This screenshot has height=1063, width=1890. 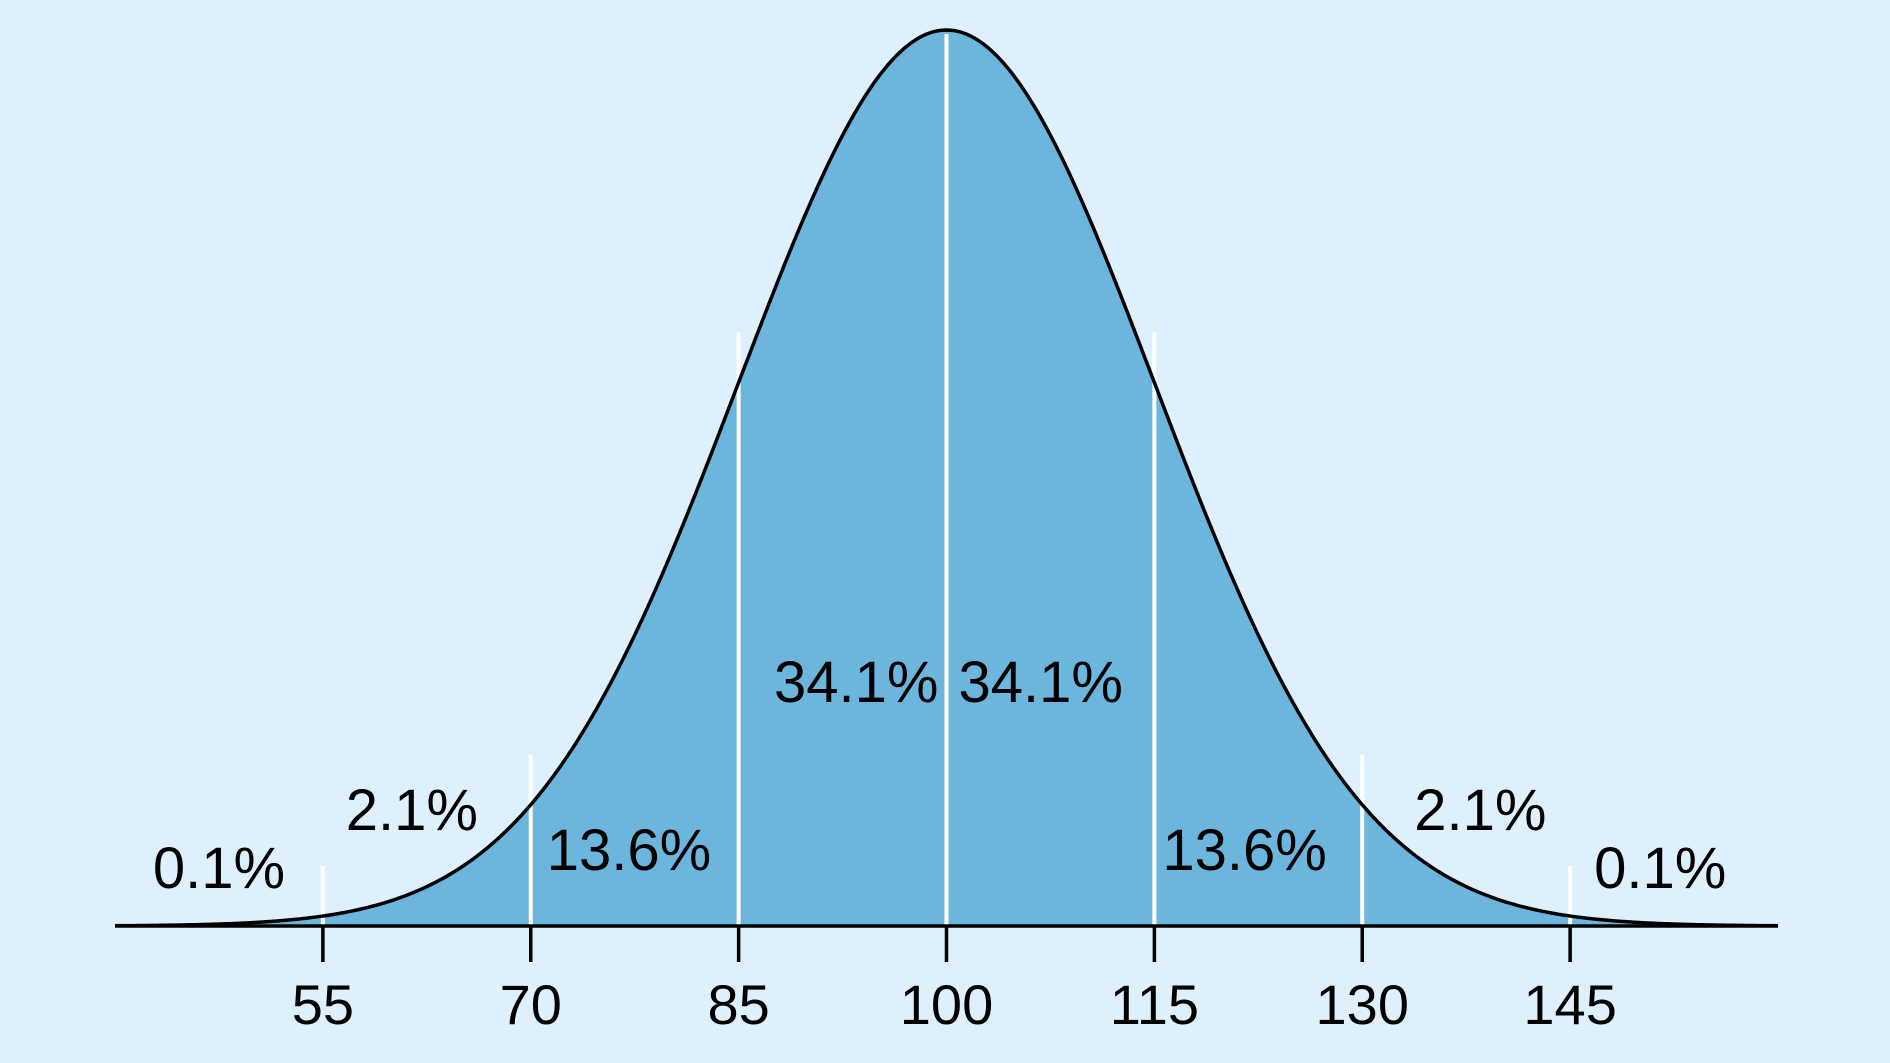 What do you see at coordinates (738, 1004) in the screenshot?
I see `x-tick-label-85: 85` at bounding box center [738, 1004].